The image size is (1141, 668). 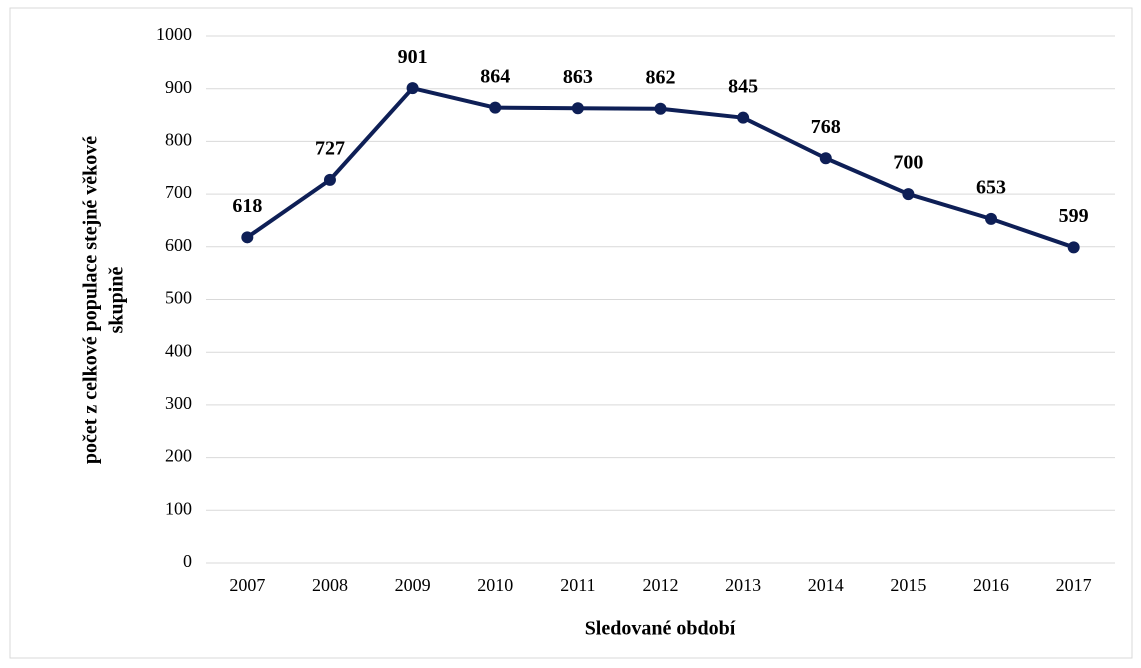 What do you see at coordinates (826, 585) in the screenshot?
I see `x-tick-label: 2014` at bounding box center [826, 585].